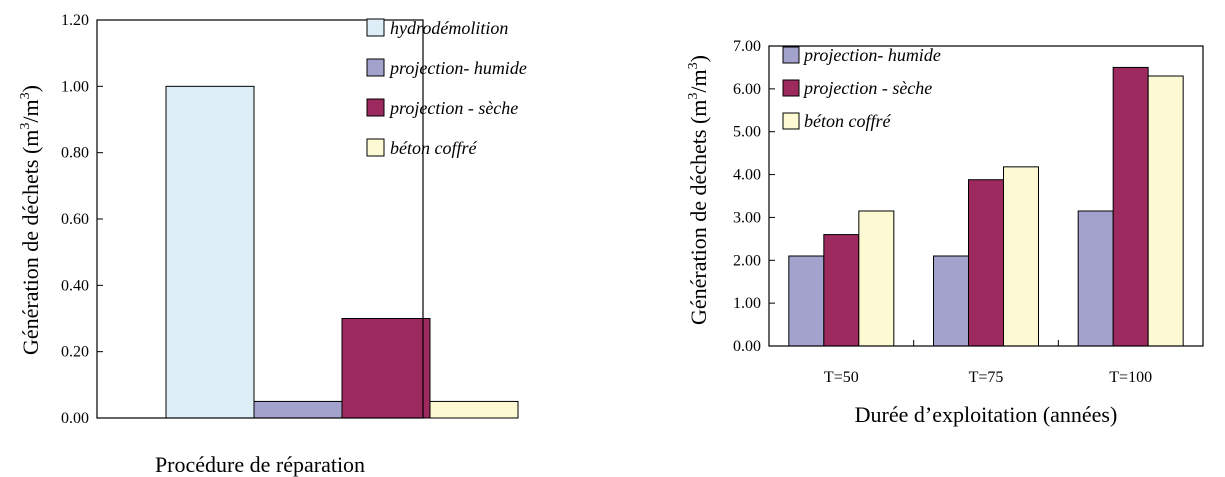  What do you see at coordinates (298, 409) in the screenshot?
I see `left-bar-projection-humide` at bounding box center [298, 409].